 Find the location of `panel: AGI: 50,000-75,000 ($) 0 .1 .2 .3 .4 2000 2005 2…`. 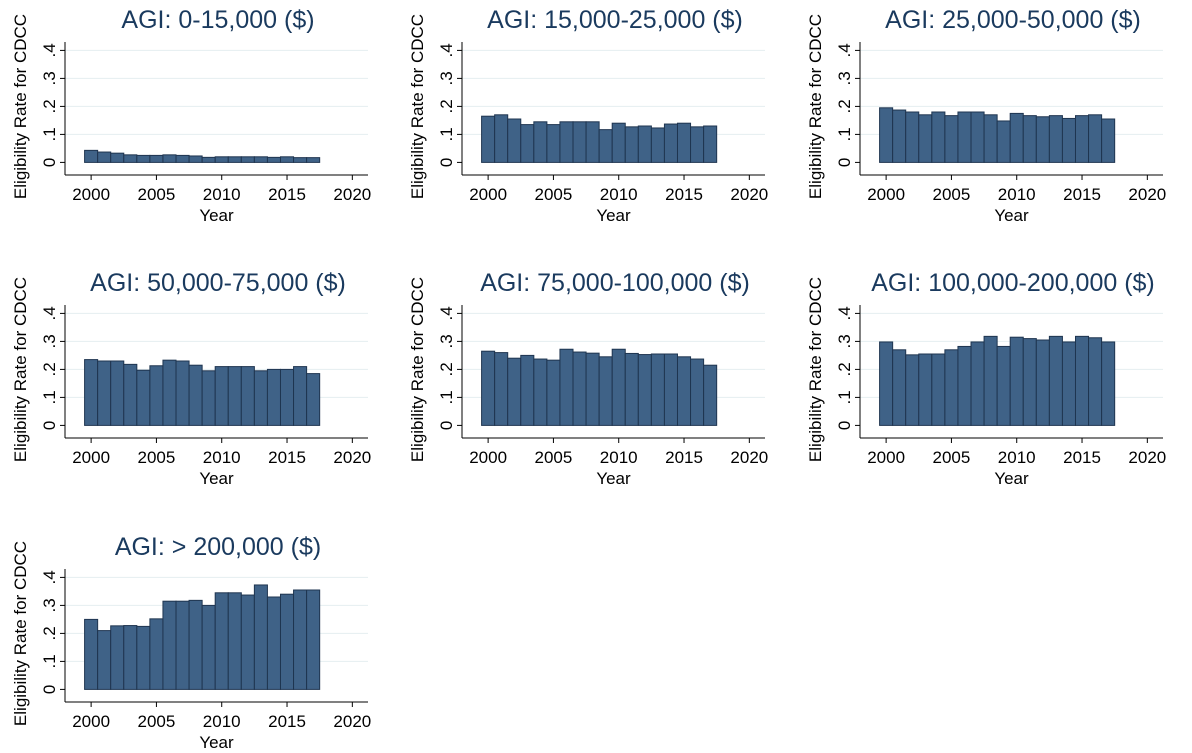

panel: AGI: 50,000-75,000 ($) 0 .1 .2 .3 .4 2000 2005 2… is located at coordinates (191, 378).